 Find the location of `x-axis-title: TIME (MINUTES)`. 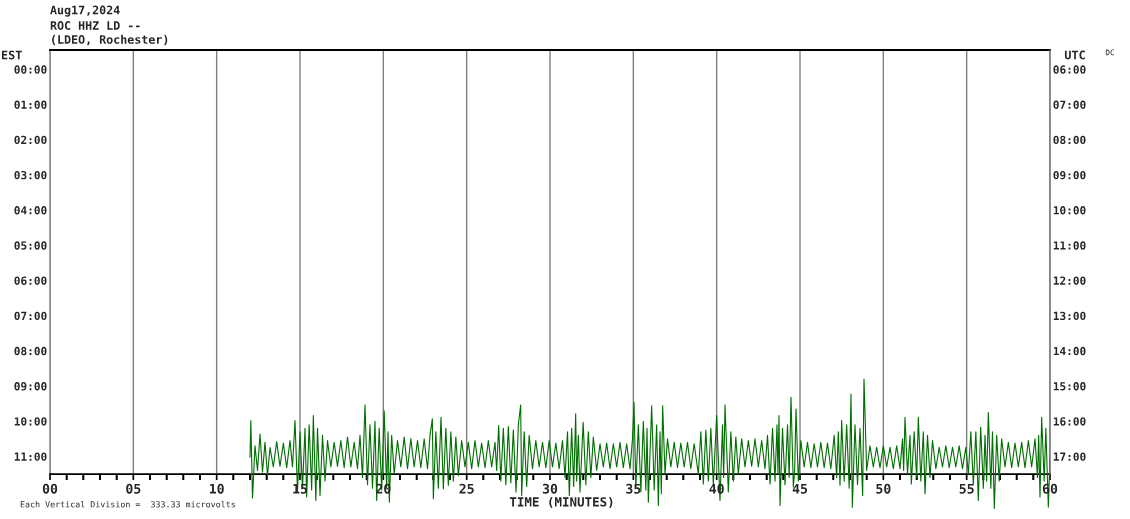

x-axis-title: TIME (MINUTES) is located at coordinates (561, 502).